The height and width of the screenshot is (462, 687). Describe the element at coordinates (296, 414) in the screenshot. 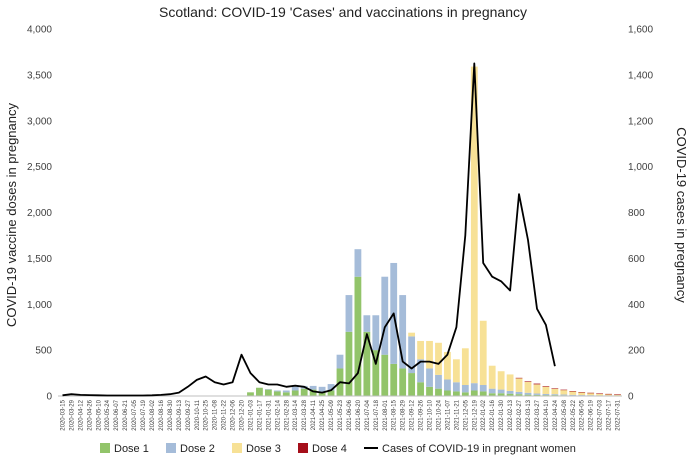

I see `x-tick-label: 2021-03-14` at that location.